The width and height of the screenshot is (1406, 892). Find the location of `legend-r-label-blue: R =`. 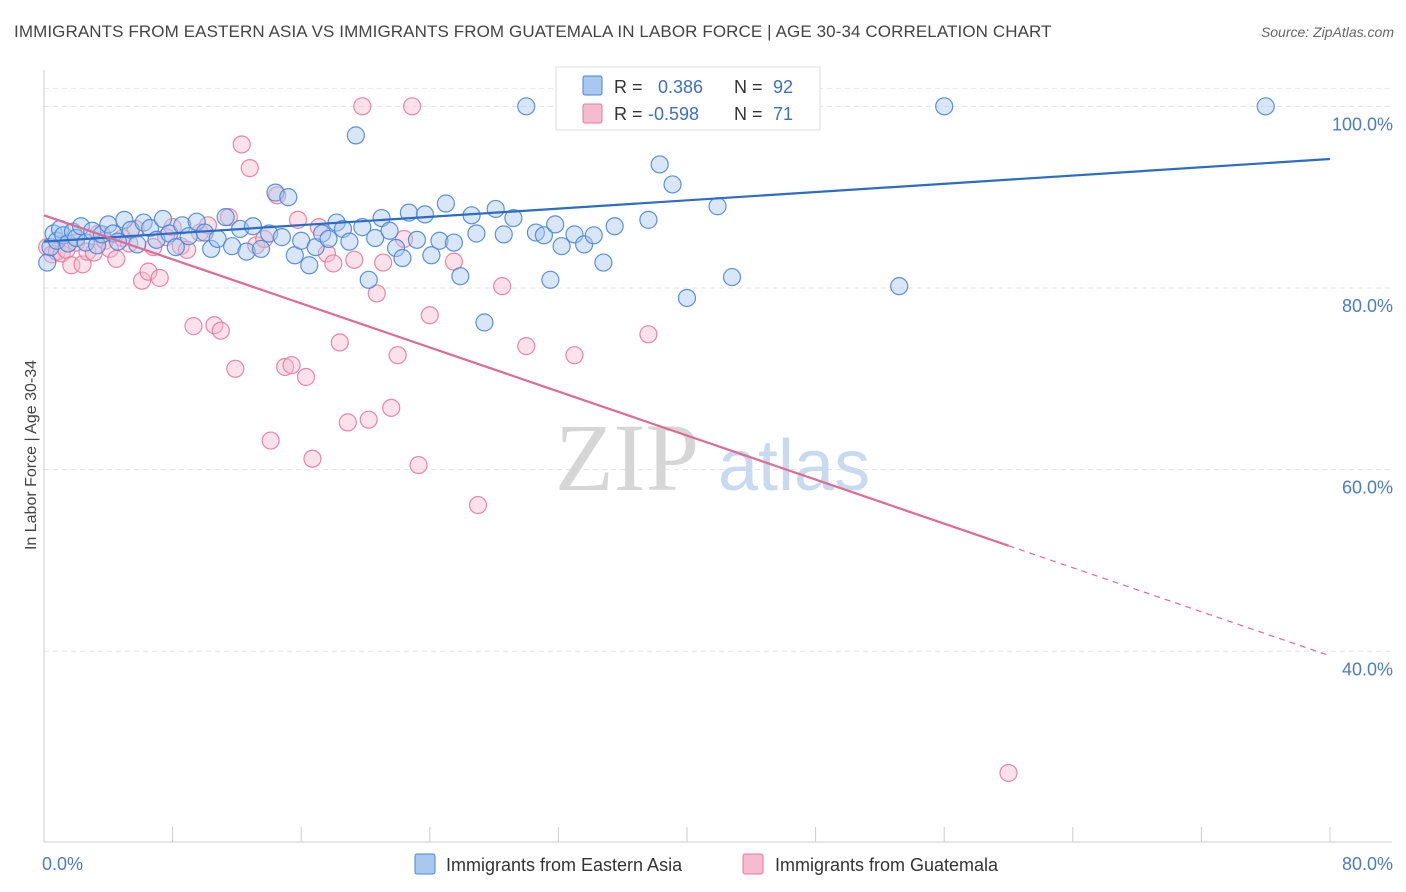

legend-r-label-blue: R = is located at coordinates (628, 87).